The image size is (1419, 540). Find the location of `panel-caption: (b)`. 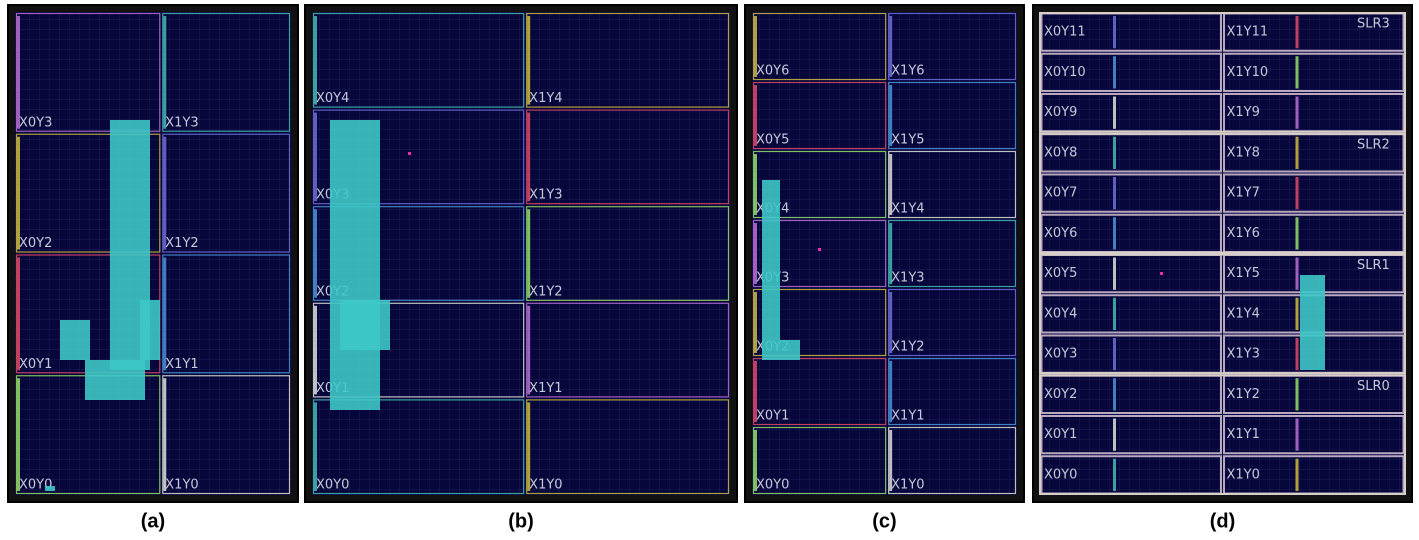

panel-caption: (b) is located at coordinates (521, 521).